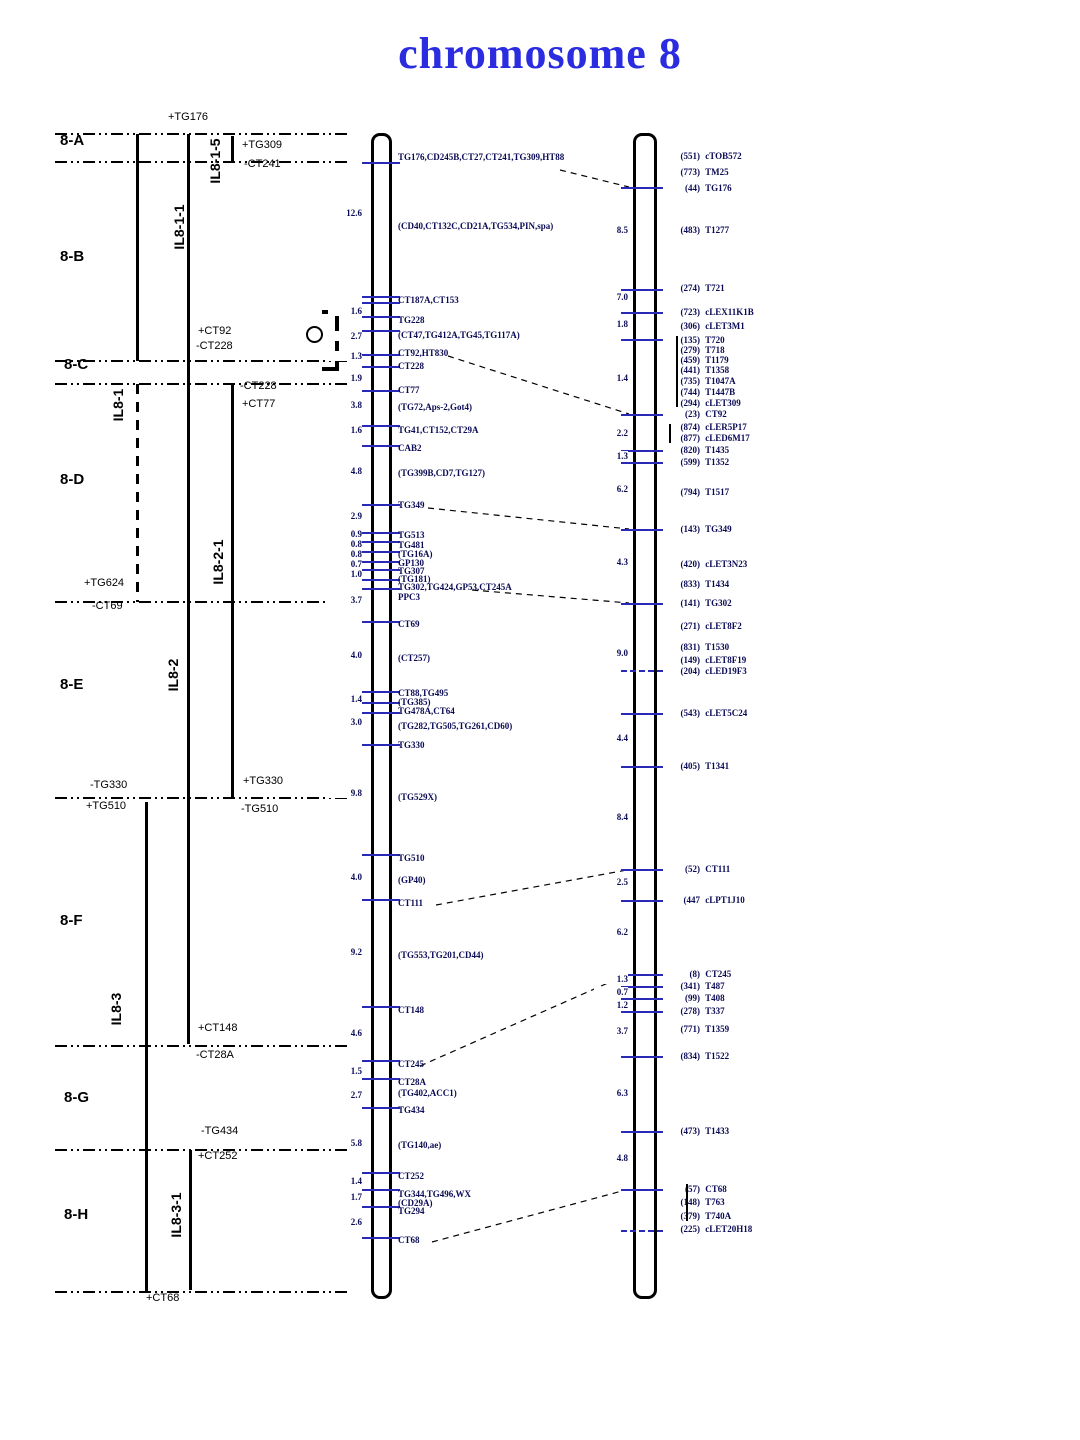 The height and width of the screenshot is (1440, 1080). Describe the element at coordinates (345, 378) in the screenshot. I see `mid-cm-value: 1.9` at that location.